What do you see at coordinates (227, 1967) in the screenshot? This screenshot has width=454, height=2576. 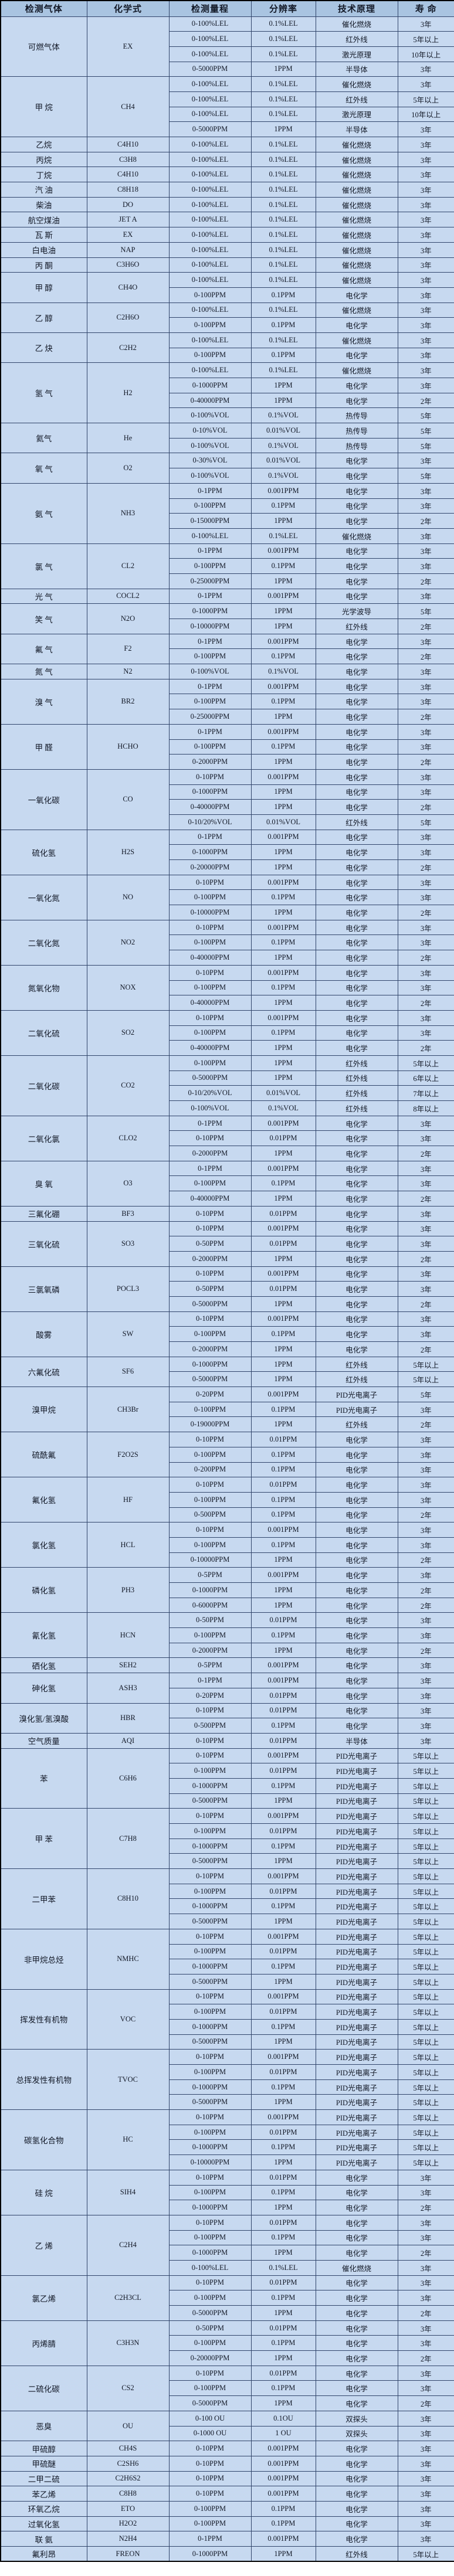 I see `table-row: 0-1000PPM 0.1PPM PID光电离子 5年以上` at bounding box center [227, 1967].